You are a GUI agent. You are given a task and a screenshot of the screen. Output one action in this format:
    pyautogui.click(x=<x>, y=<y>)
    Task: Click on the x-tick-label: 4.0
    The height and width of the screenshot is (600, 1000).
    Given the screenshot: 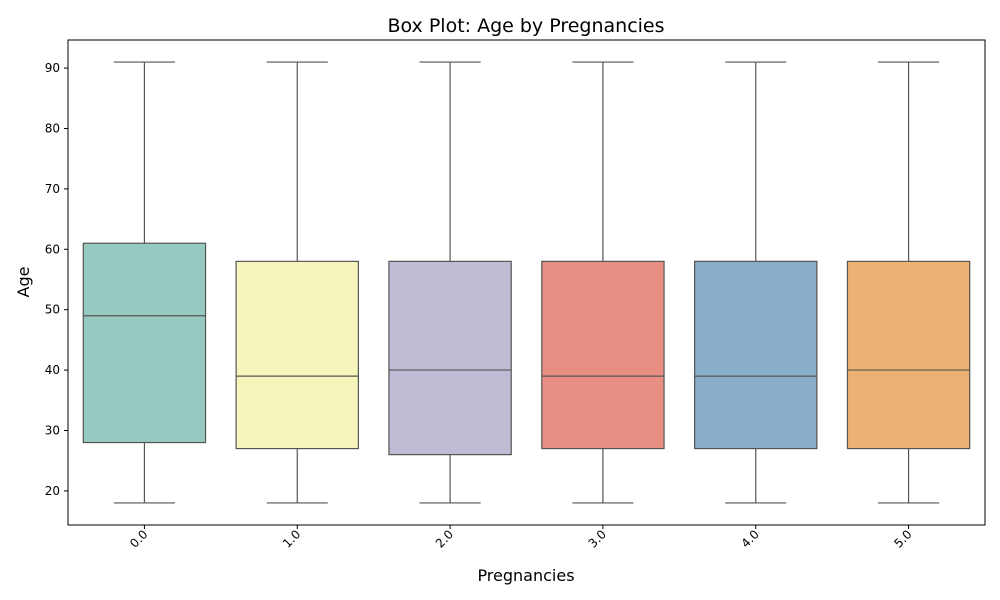 What is the action you would take?
    pyautogui.click(x=749, y=538)
    